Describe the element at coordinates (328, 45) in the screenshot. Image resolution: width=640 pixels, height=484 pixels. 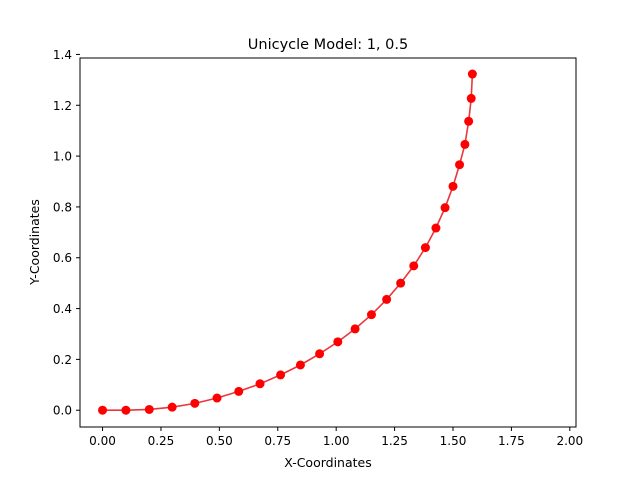
I see `chart-title: Unicycle Model: 1, 0.5` at that location.